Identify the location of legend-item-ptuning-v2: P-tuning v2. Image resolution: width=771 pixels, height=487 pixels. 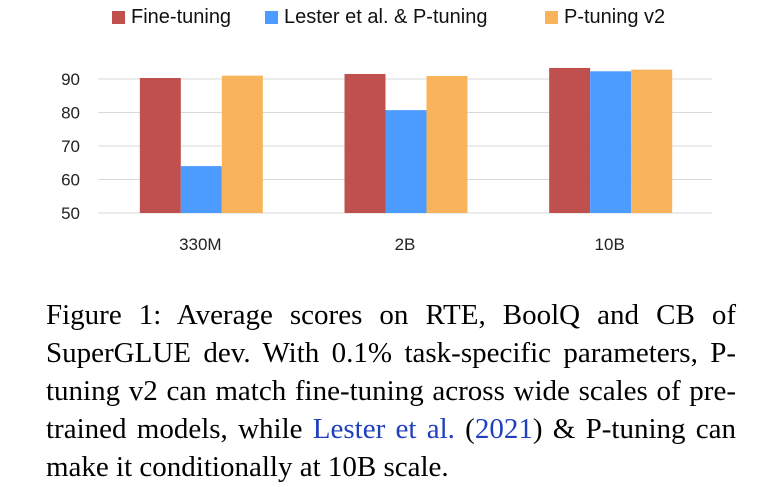
(605, 17).